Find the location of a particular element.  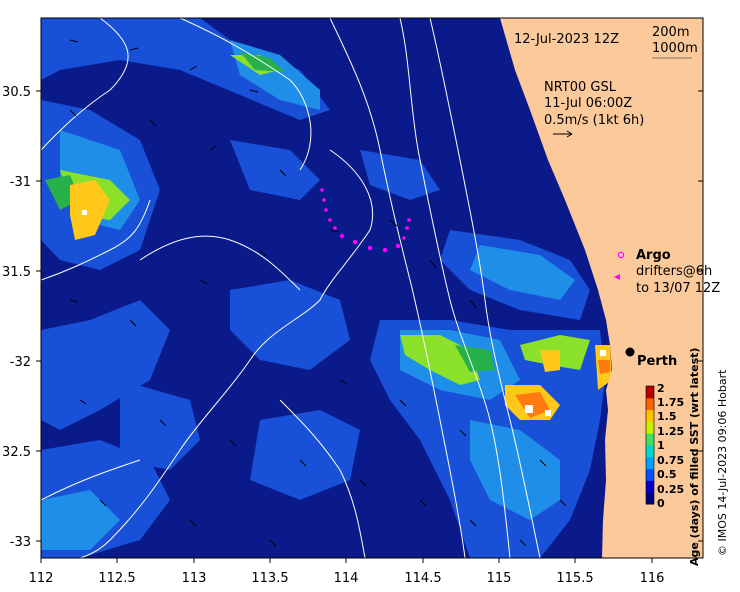

current-time-label: 11-Jul 06:00Z is located at coordinates (588, 103).